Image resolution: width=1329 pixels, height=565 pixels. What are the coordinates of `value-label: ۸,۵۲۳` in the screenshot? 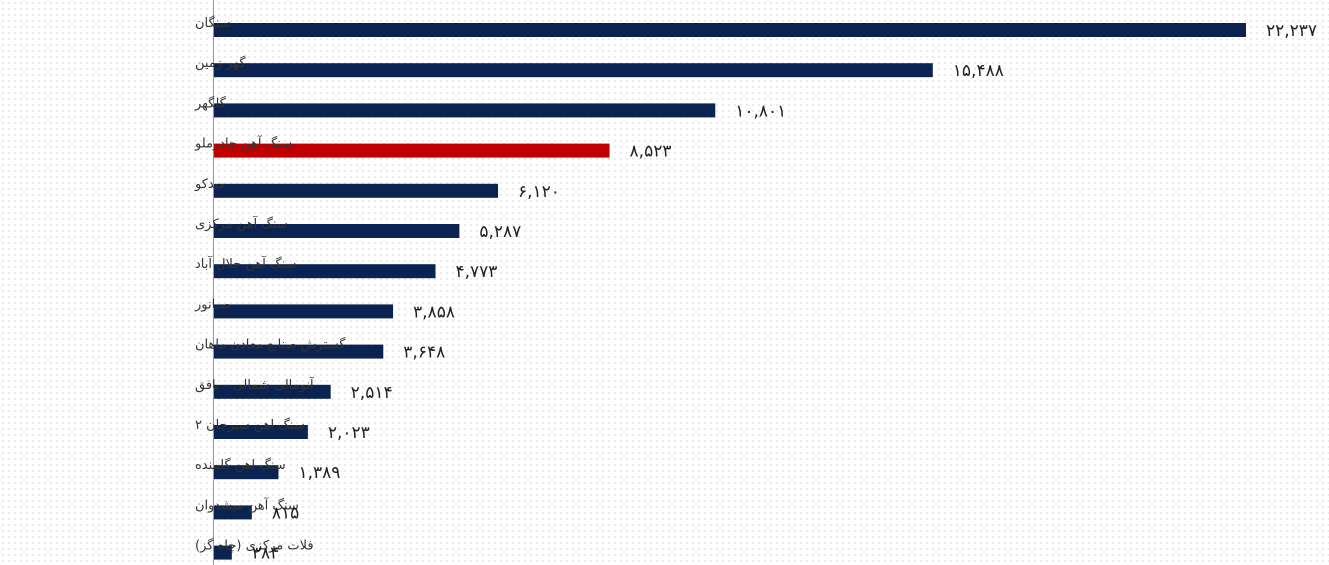 It's located at (651, 152).